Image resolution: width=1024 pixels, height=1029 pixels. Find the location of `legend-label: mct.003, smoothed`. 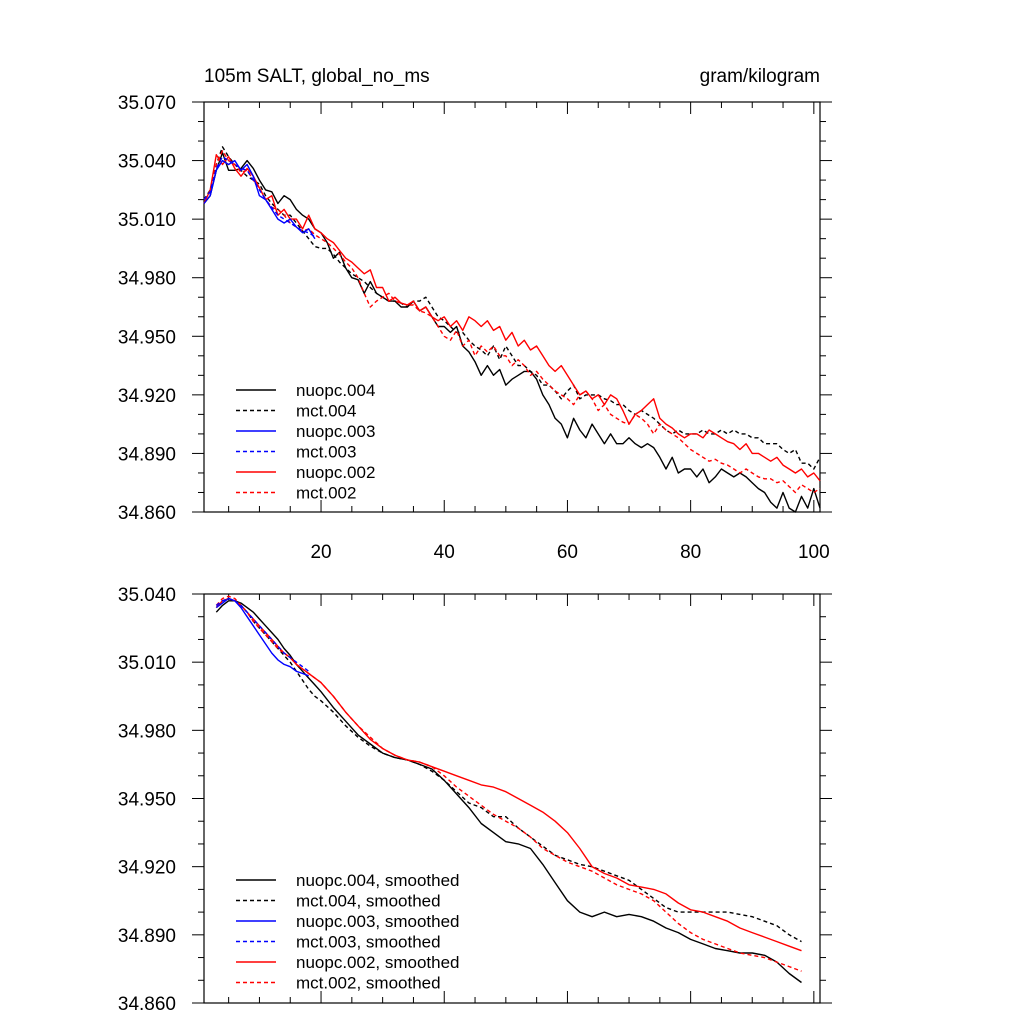

legend-label: mct.003, smoothed is located at coordinates (368, 942).